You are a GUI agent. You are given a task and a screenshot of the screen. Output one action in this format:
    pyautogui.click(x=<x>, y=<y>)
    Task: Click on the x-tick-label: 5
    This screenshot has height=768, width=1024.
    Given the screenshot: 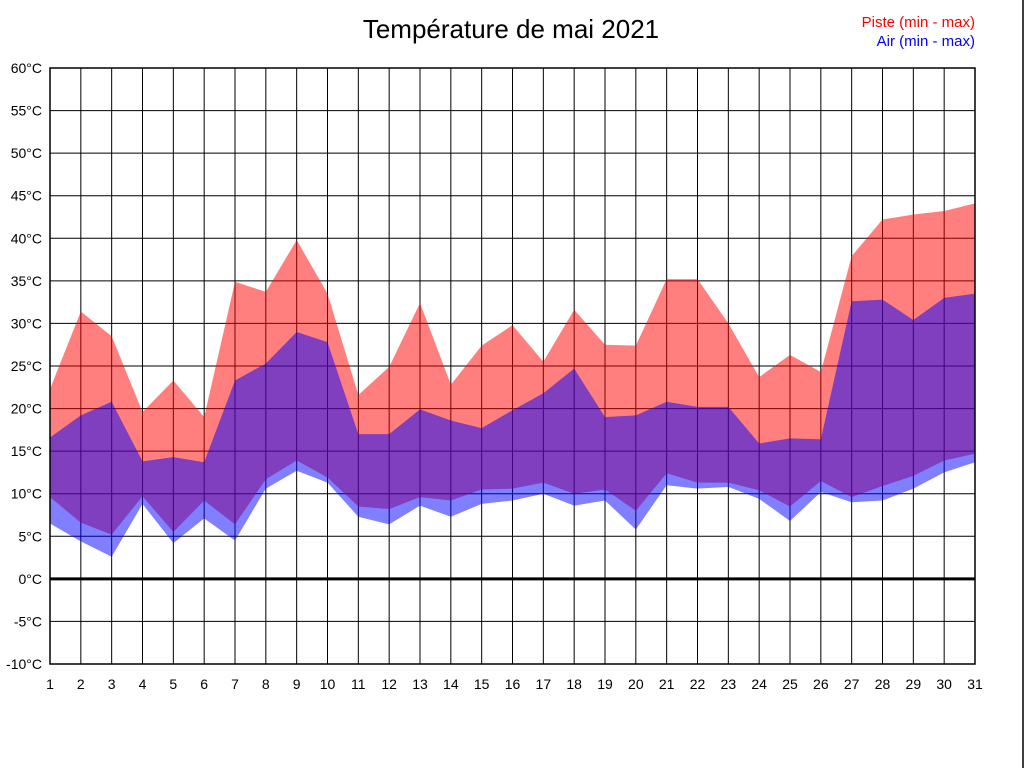 What is the action you would take?
    pyautogui.click(x=173, y=684)
    